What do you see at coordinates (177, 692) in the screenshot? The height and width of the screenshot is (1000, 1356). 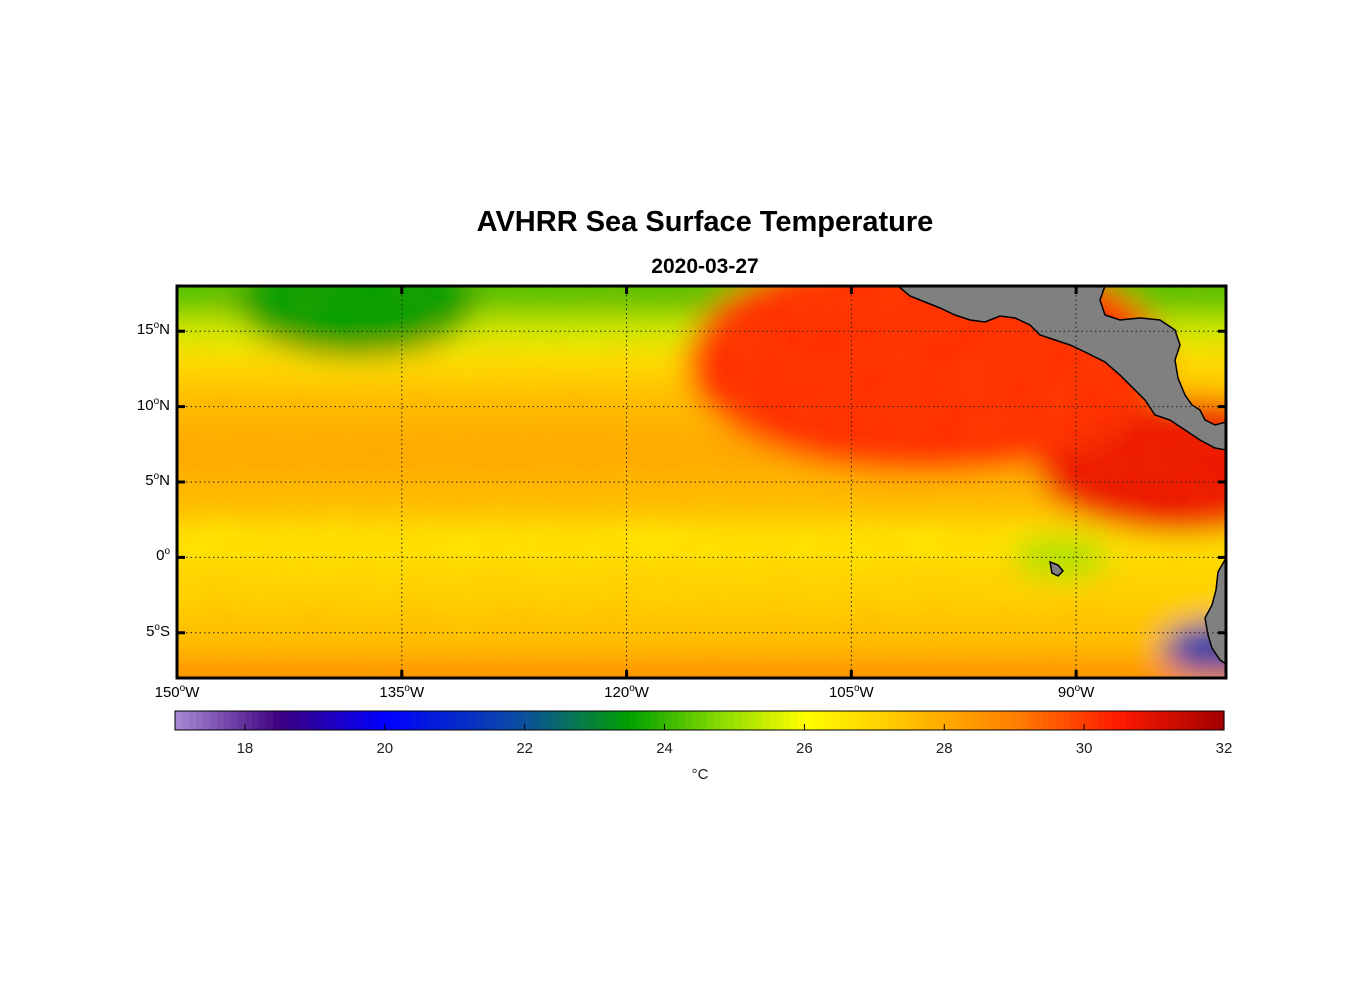 I see `lon-label: 150oW` at bounding box center [177, 692].